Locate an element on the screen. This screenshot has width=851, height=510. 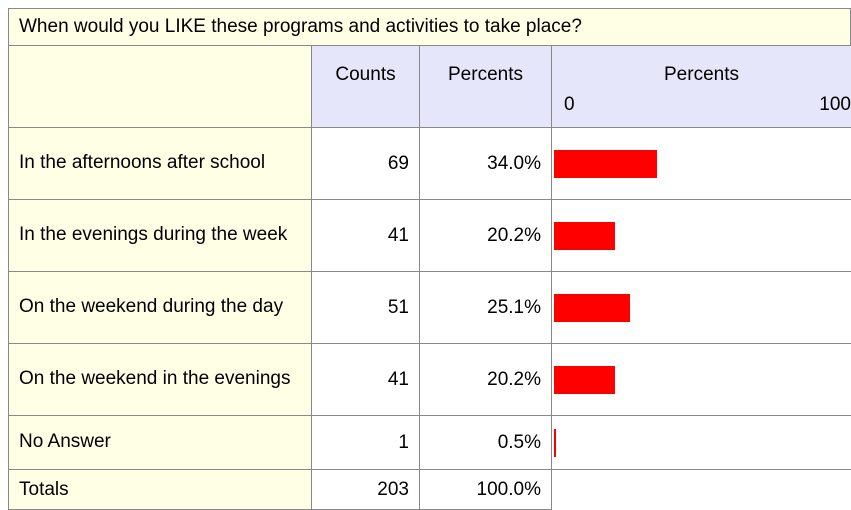
header-percents: Percents is located at coordinates (486, 87).